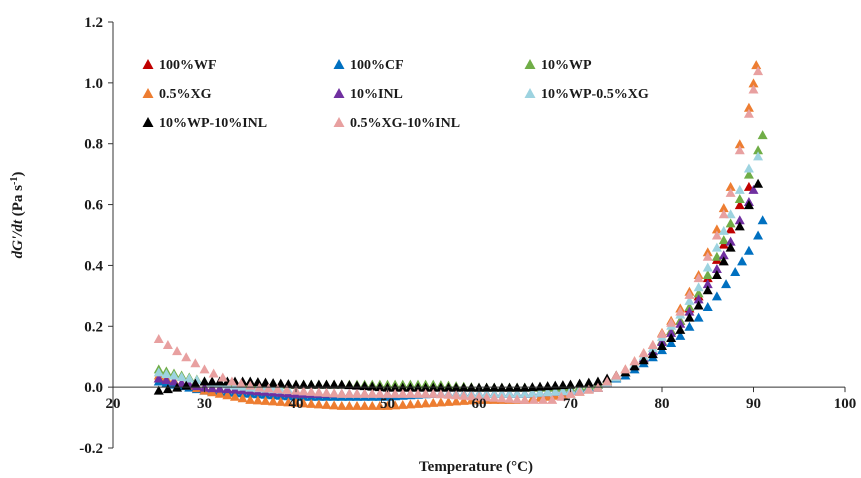 This screenshot has height=478, width=861. Describe the element at coordinates (558, 65) in the screenshot. I see `legend-item: 10%WP` at that location.